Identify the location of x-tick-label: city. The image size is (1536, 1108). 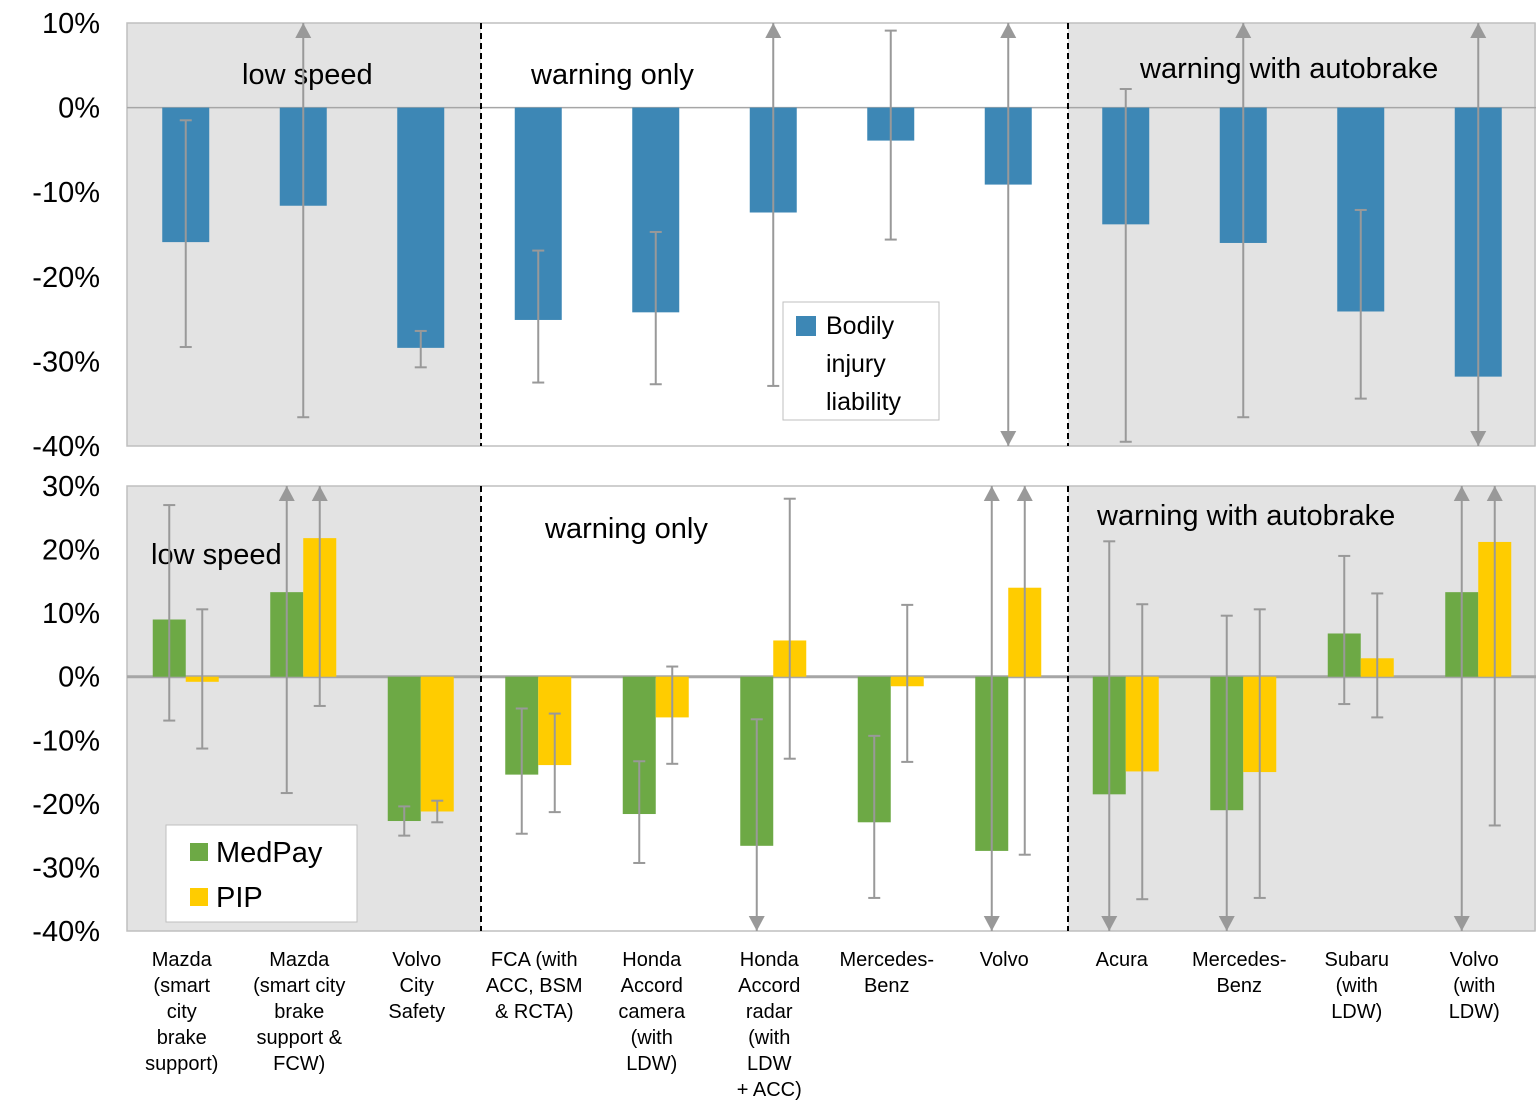
(182, 1012).